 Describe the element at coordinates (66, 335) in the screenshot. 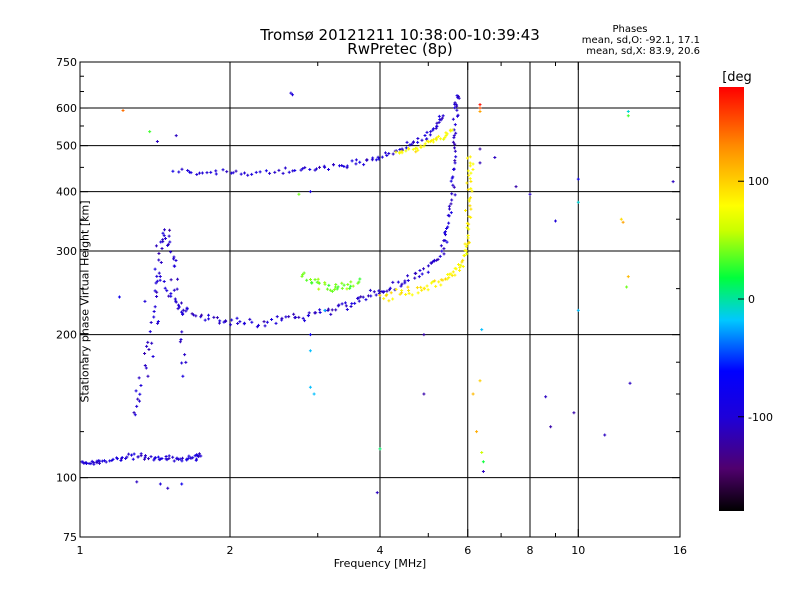

I see `y-tick-label: 200` at that location.